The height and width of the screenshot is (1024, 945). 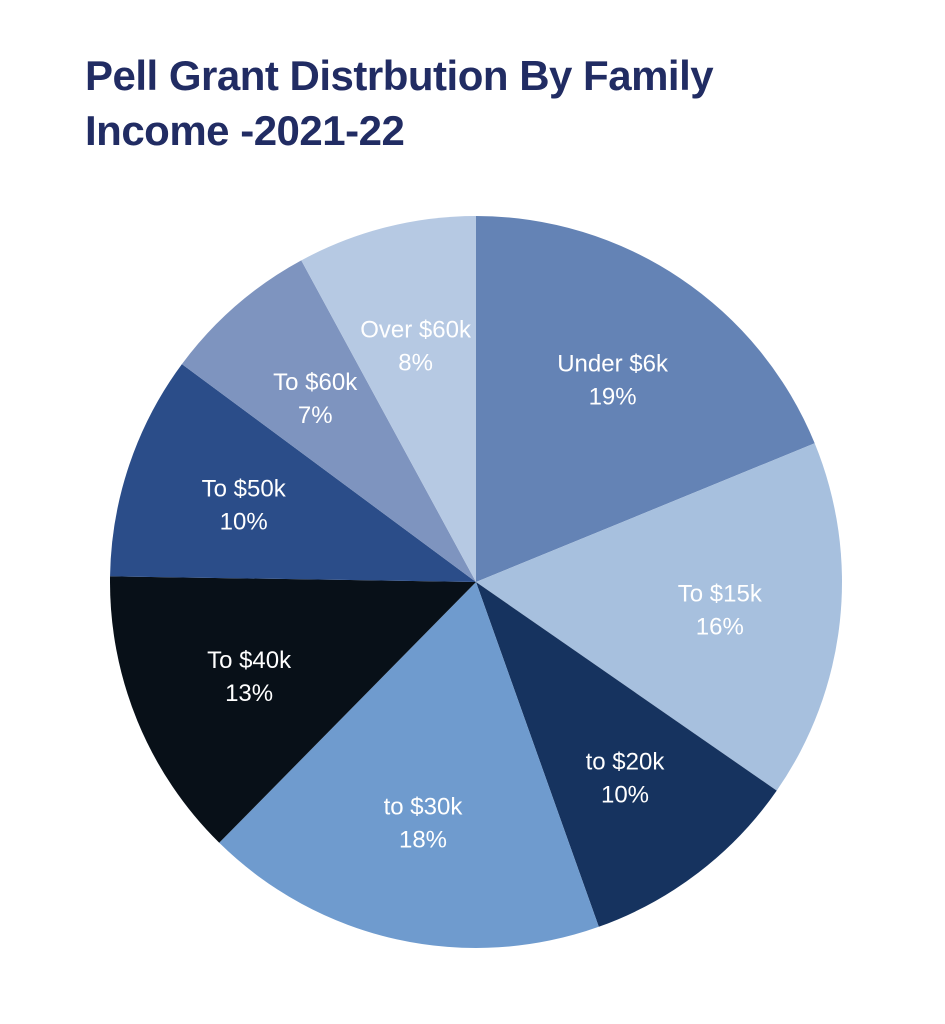 What do you see at coordinates (416, 346) in the screenshot?
I see `pie-slice-label-over-60k: Over $60k 8%` at bounding box center [416, 346].